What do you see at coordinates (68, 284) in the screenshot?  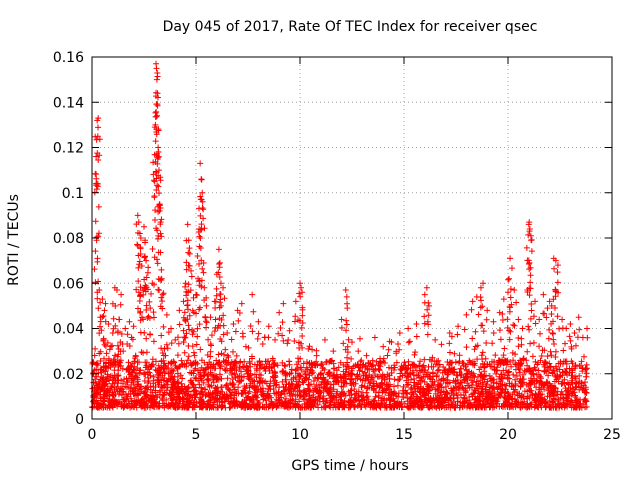 I see `y-tick-label: 0.06` at bounding box center [68, 284].